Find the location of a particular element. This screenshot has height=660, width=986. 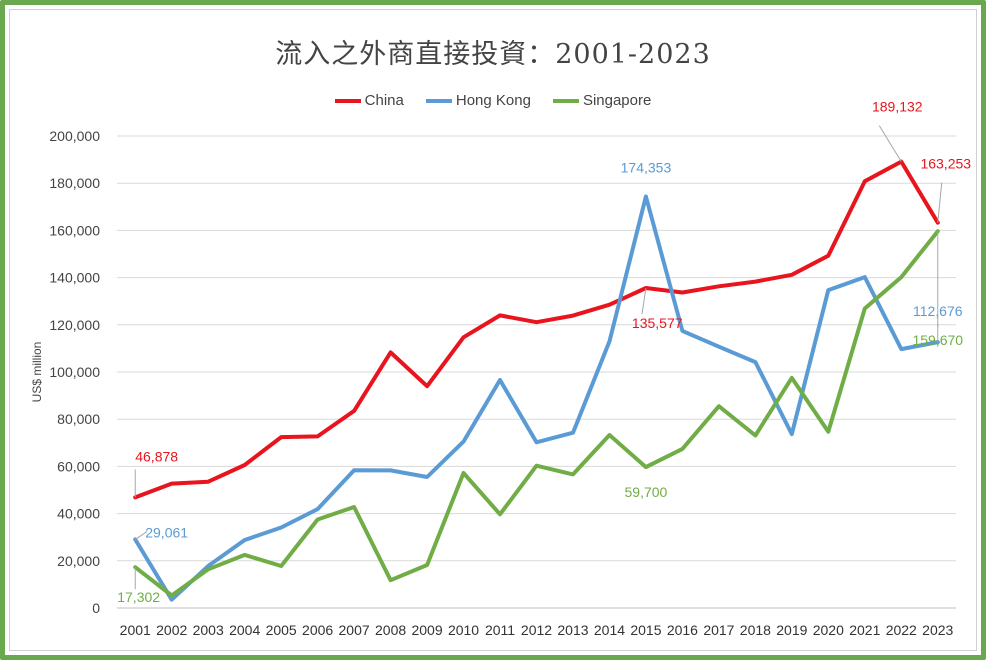

data-label: 59,700 is located at coordinates (646, 492).